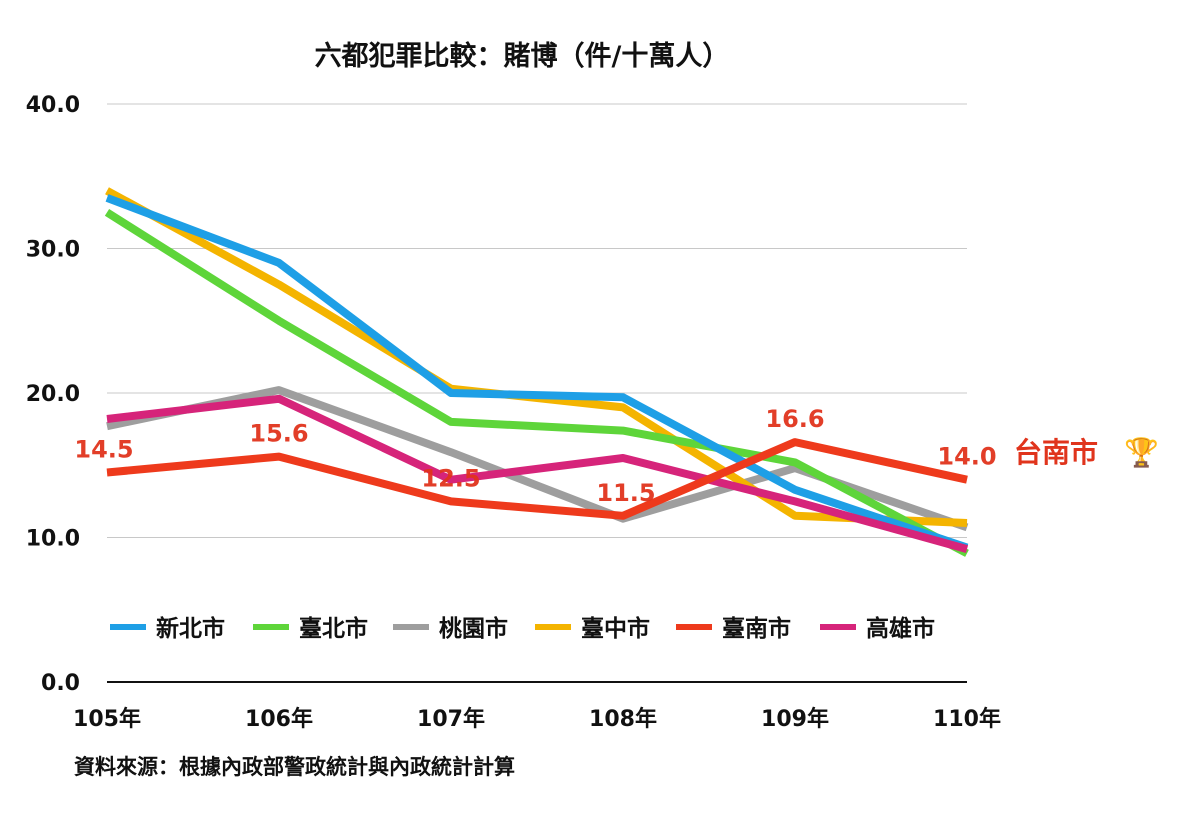 Image resolution: width=1200 pixels, height=816 pixels. Describe the element at coordinates (53, 250) in the screenshot. I see `y-tick-label: 30.0` at that location.